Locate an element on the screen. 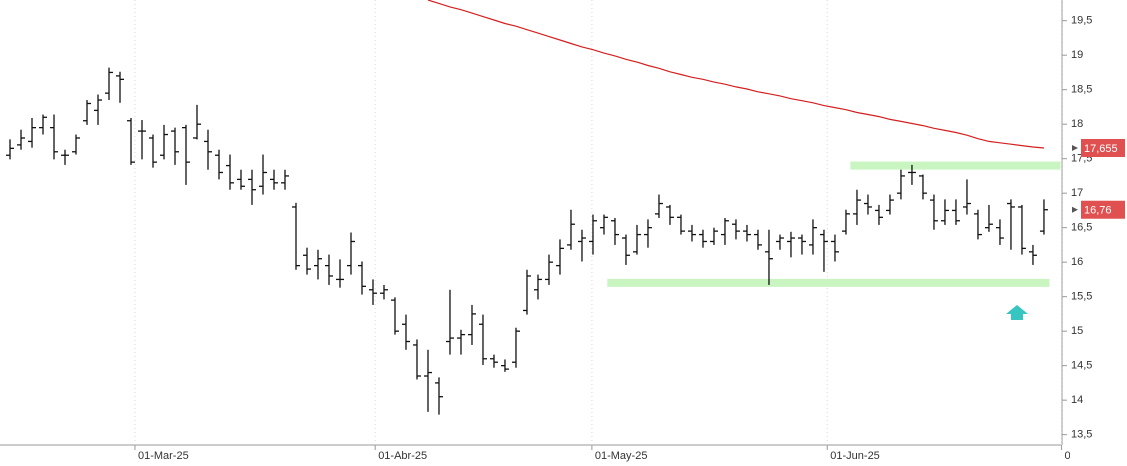 The height and width of the screenshot is (466, 1127). price-label: 17,655 is located at coordinates (1101, 149).